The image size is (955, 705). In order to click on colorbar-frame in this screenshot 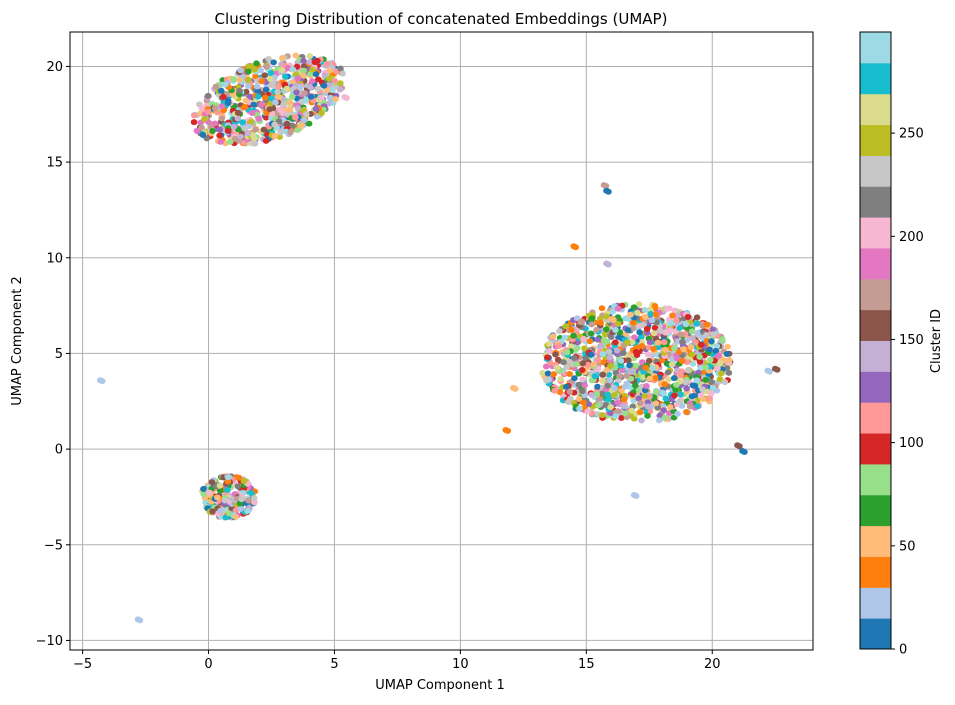, I will do `click(875, 340)`.